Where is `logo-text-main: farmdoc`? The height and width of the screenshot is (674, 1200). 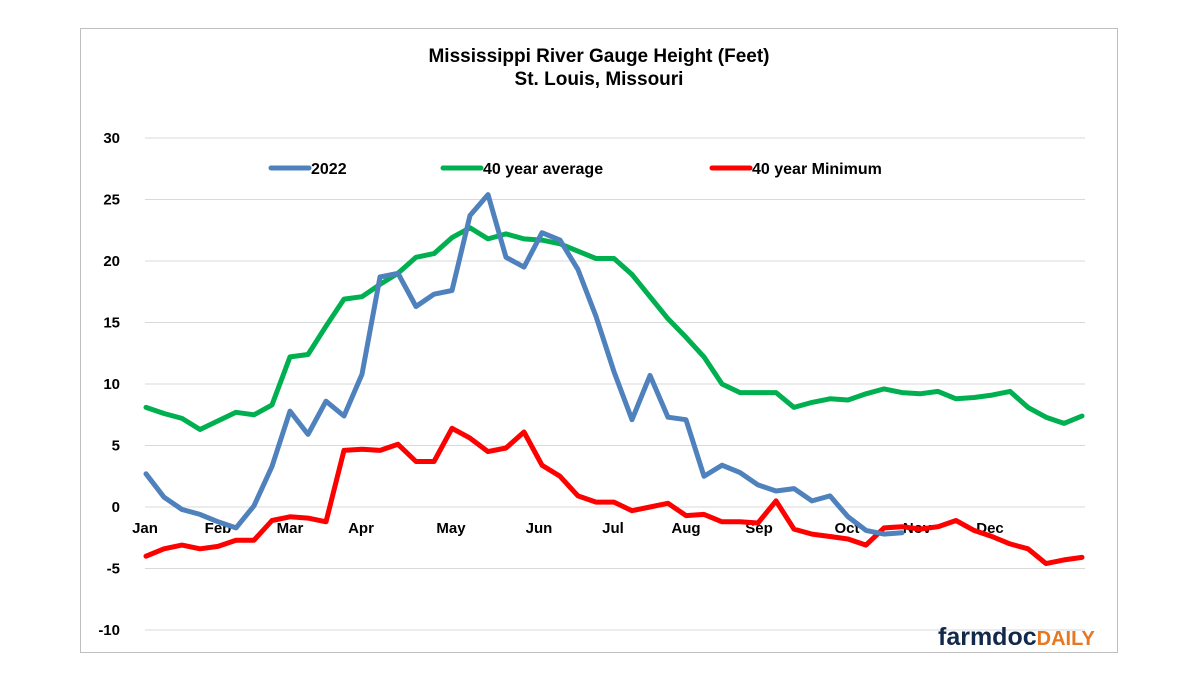
logo-text-main: farmdoc is located at coordinates (987, 637).